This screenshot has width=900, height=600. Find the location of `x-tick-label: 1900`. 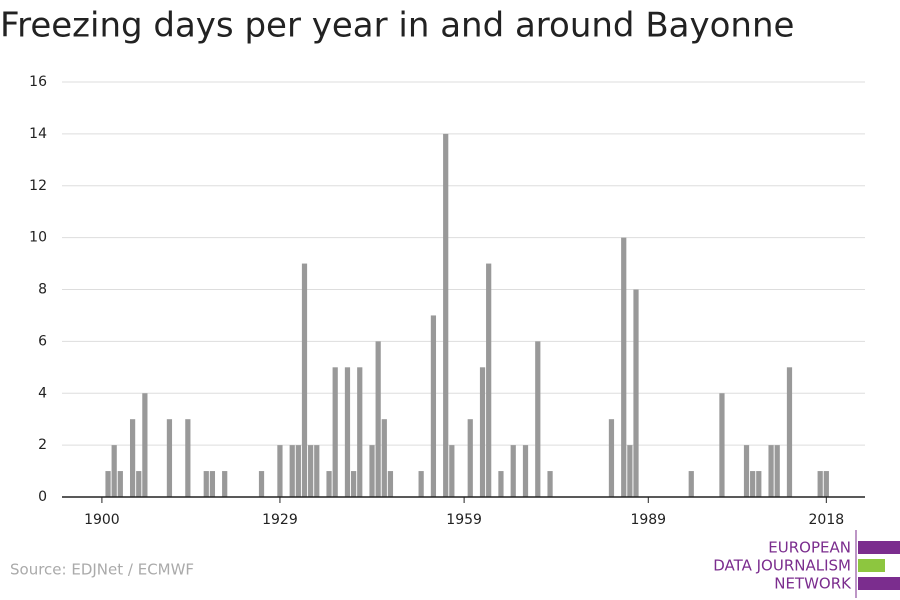

x-tick-label: 1900 is located at coordinates (102, 520).